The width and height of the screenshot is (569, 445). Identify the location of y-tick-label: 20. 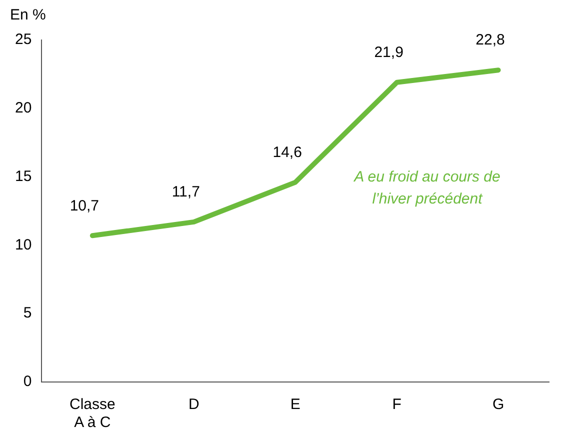
(23, 108).